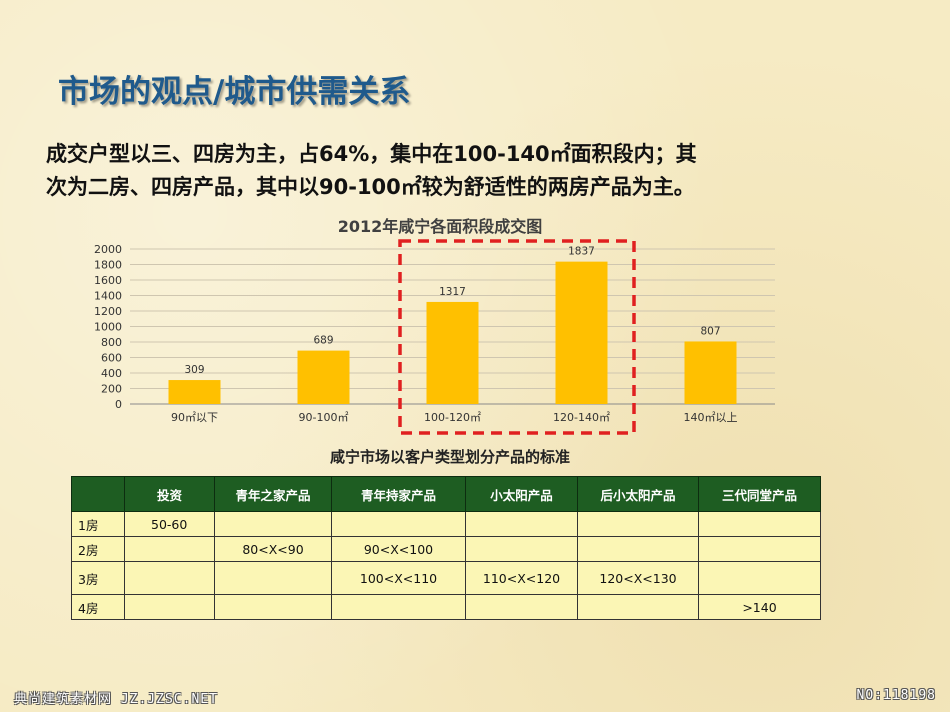 The height and width of the screenshot is (712, 950). Describe the element at coordinates (111, 389) in the screenshot. I see `y-tick-label: 200` at that location.